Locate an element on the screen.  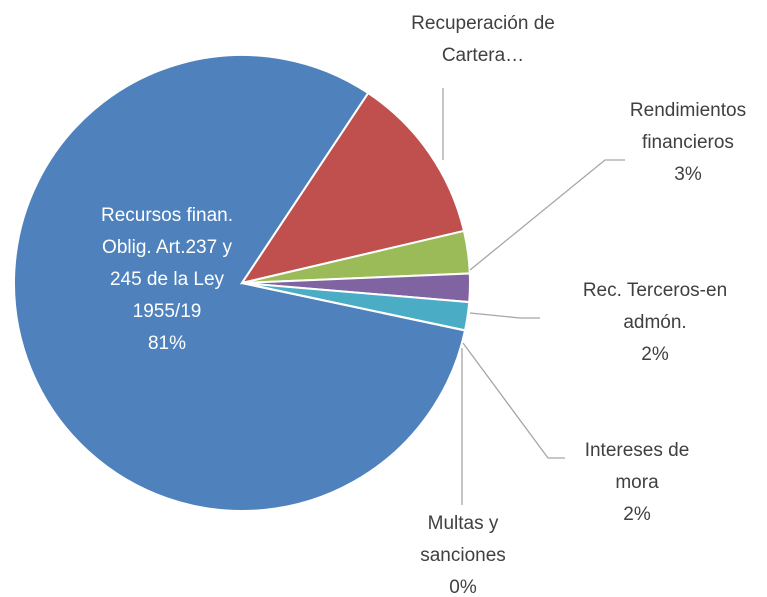
data-label: Rec. Terceros-en admón. 2% is located at coordinates (655, 323).